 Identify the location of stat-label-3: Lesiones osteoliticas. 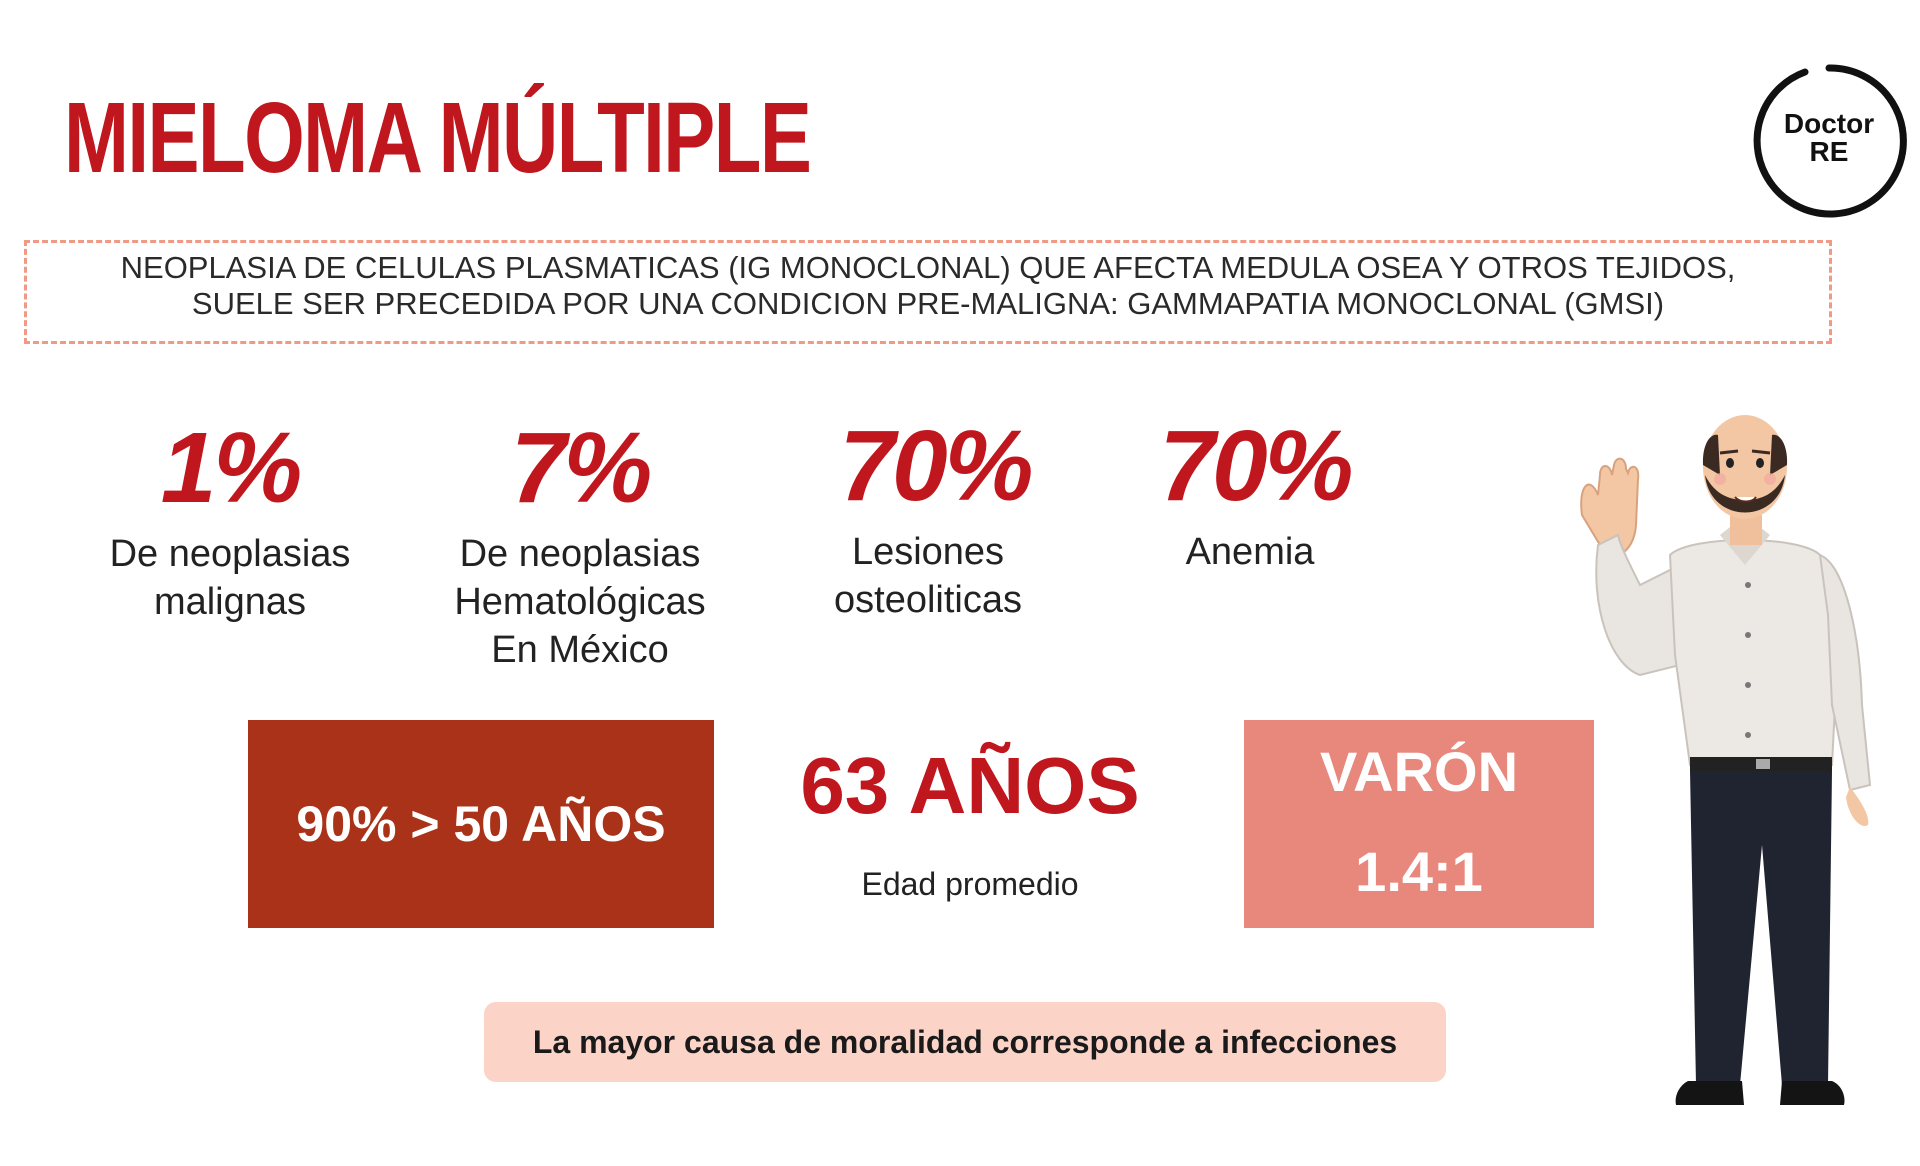
(928, 576).